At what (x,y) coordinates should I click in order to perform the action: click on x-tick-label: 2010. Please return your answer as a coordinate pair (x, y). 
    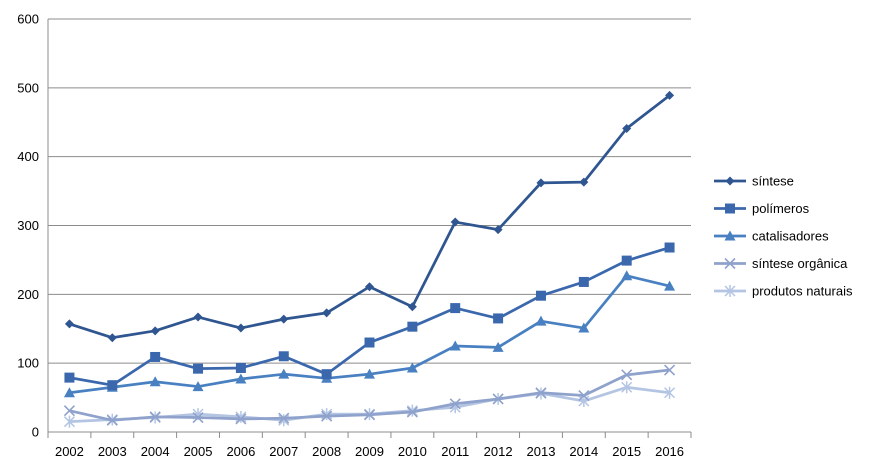
    Looking at the image, I should click on (412, 451).